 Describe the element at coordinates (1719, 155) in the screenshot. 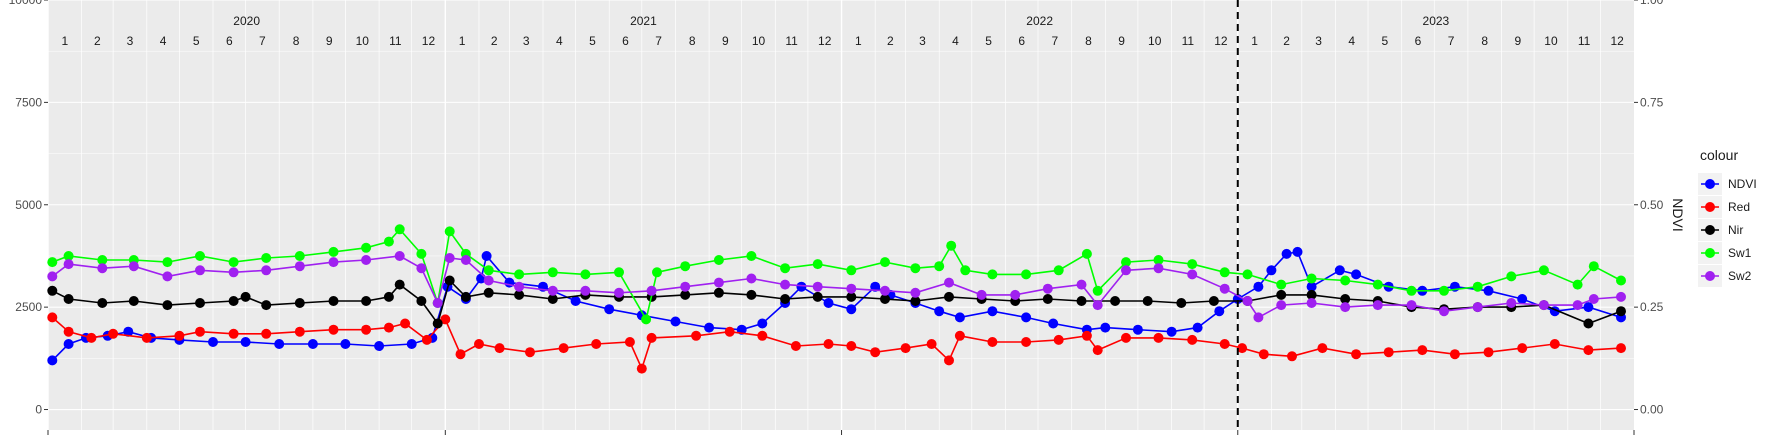

I see `legend-title: colour` at that location.